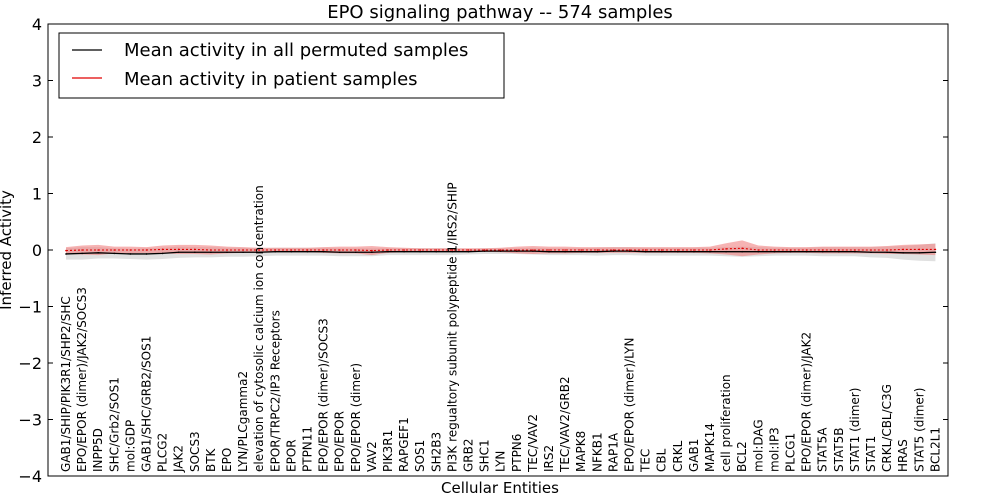  What do you see at coordinates (581, 451) in the screenshot?
I see `x-tick-label: MAPK8` at bounding box center [581, 451].